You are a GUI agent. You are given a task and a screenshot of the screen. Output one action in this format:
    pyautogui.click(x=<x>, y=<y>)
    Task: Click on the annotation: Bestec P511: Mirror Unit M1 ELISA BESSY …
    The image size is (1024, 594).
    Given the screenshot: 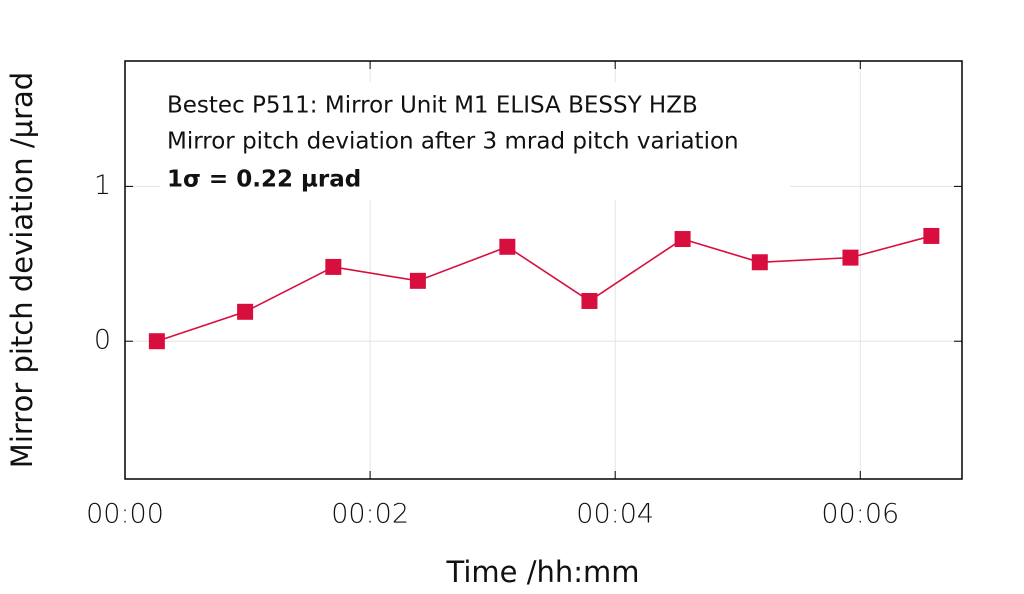 What is the action you would take?
    pyautogui.click(x=432, y=106)
    